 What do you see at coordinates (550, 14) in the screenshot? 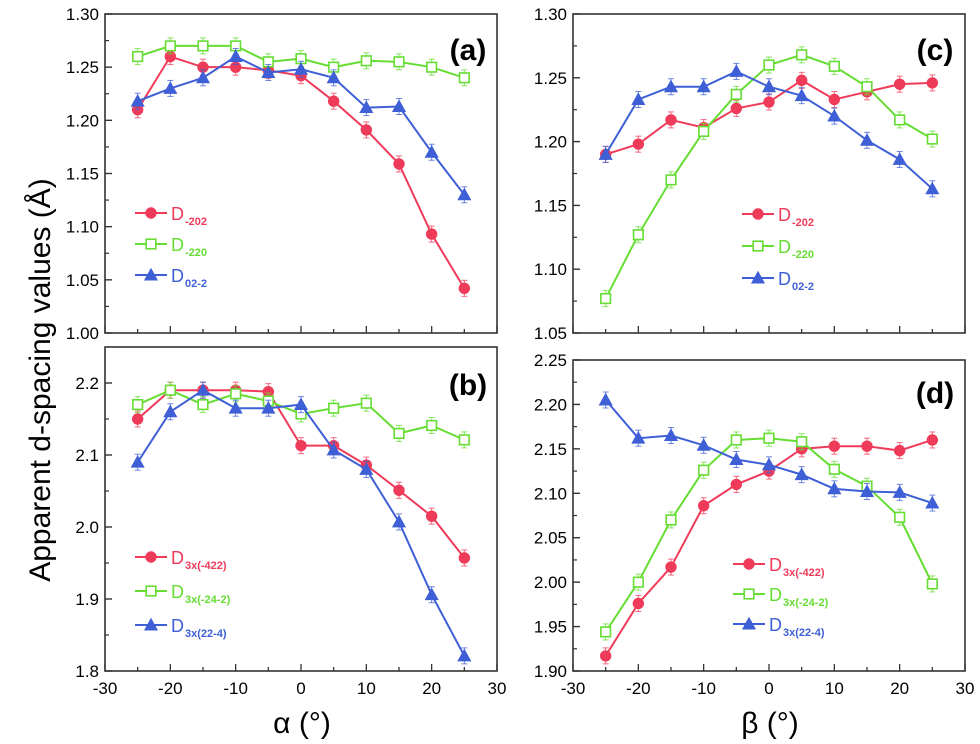
I see `y-tick-label: 1.30` at bounding box center [550, 14].